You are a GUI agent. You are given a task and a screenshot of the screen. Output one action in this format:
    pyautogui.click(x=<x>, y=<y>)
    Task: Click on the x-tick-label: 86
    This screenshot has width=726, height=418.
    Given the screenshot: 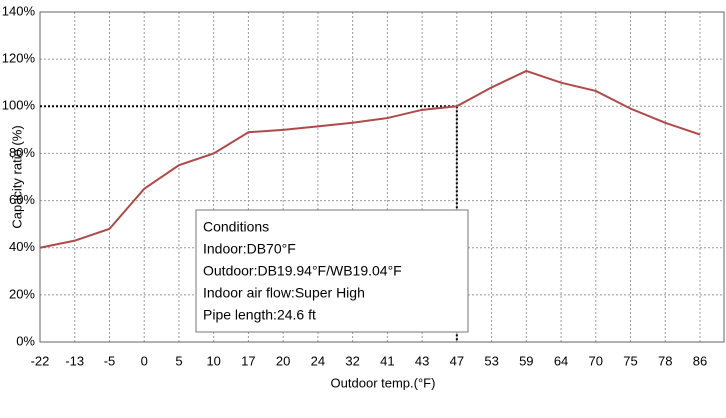 What is the action you would take?
    pyautogui.click(x=700, y=360)
    